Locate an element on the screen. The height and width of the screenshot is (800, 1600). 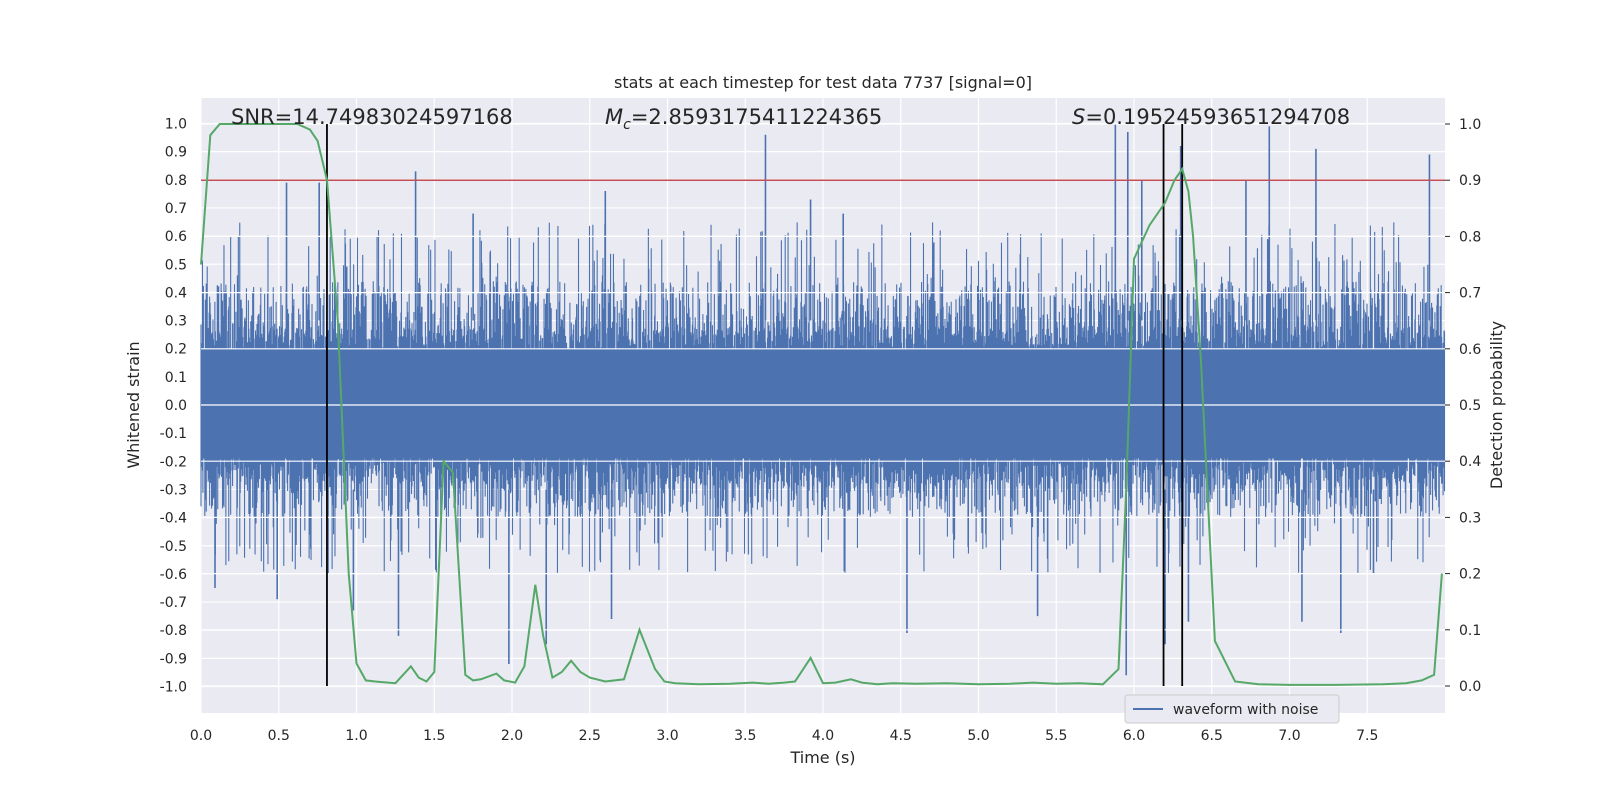
y-tick-label: -0.8 is located at coordinates (173, 631).